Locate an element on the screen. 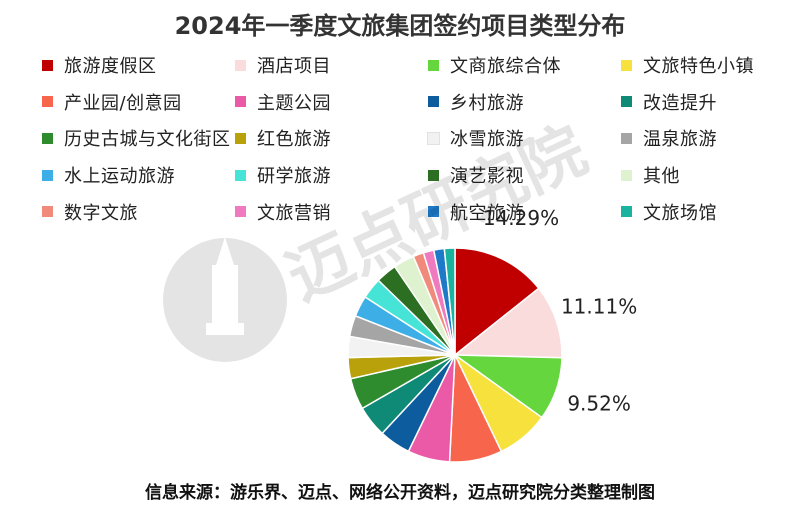 Image resolution: width=800 pixels, height=521 pixels. legend-item: 演艺影视 is located at coordinates (476, 175).